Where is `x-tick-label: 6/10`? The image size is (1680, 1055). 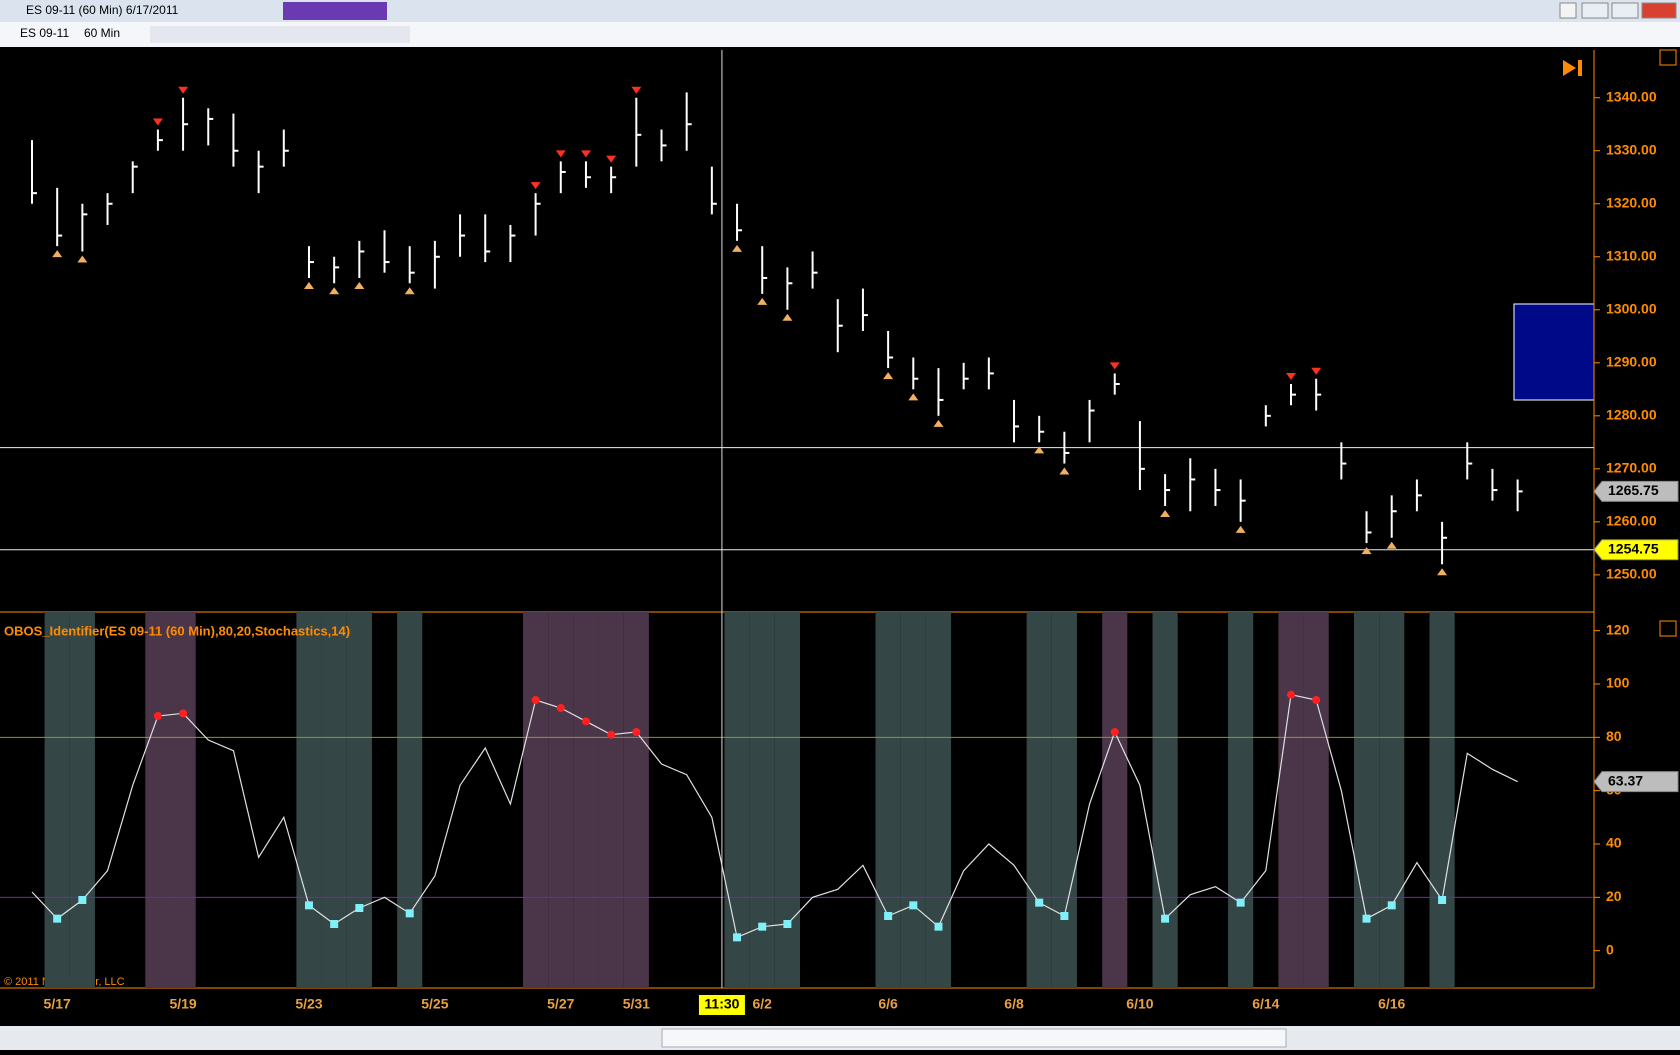 x-tick-label: 6/10 is located at coordinates (1139, 1004).